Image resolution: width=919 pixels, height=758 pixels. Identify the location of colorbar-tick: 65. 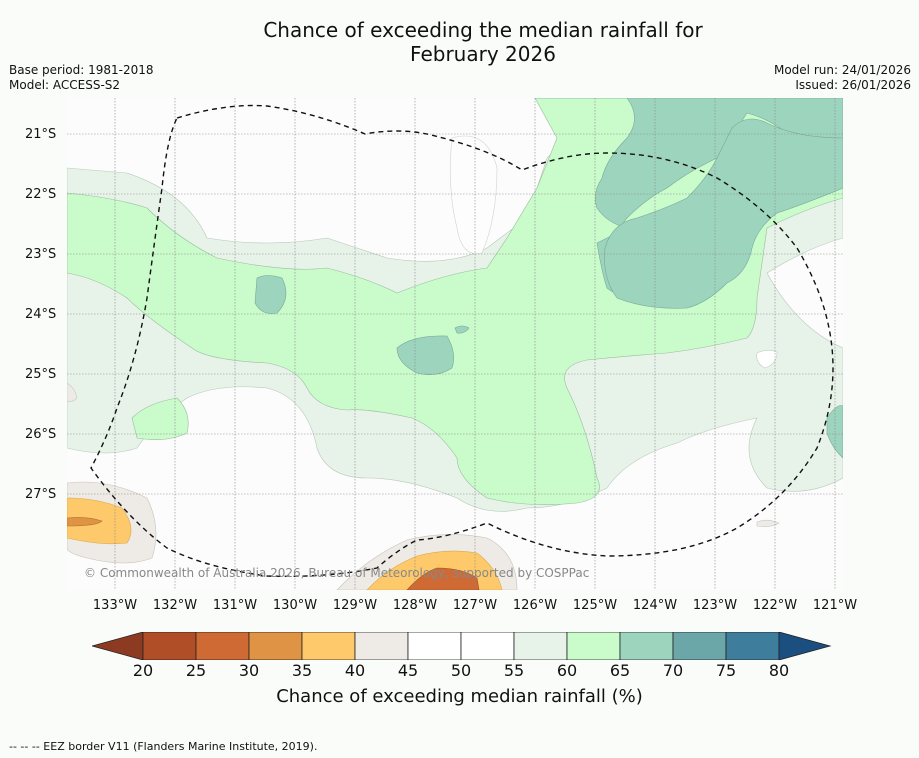
(620, 670).